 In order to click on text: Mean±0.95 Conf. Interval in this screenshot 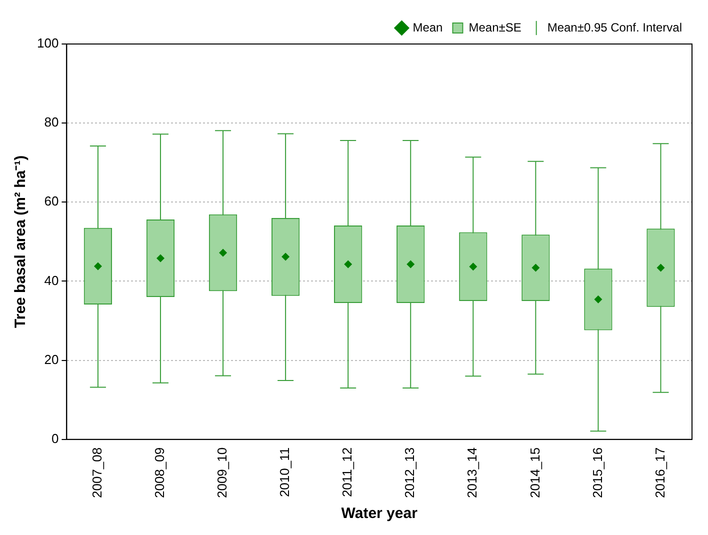, I will do `click(614, 27)`.